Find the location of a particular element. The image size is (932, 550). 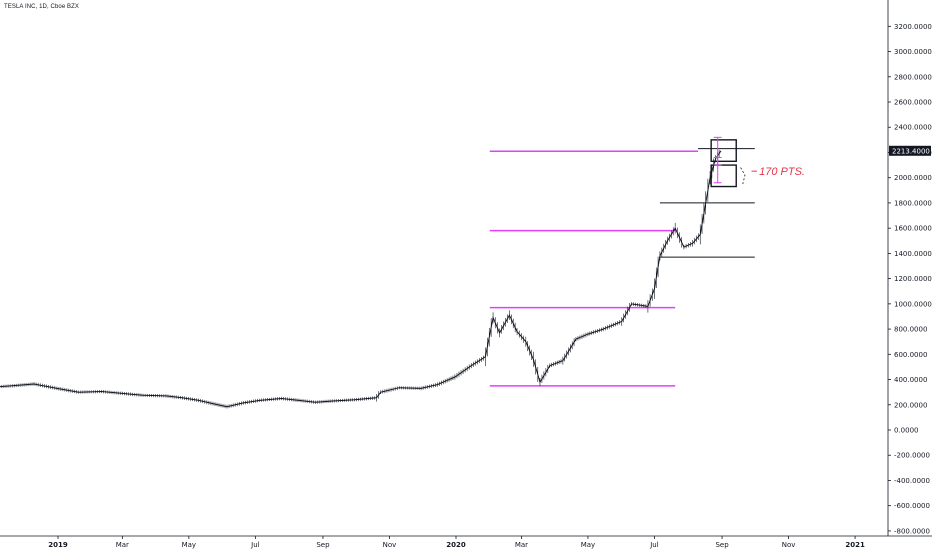

y-tick-label: 0.0000 is located at coordinates (906, 431).